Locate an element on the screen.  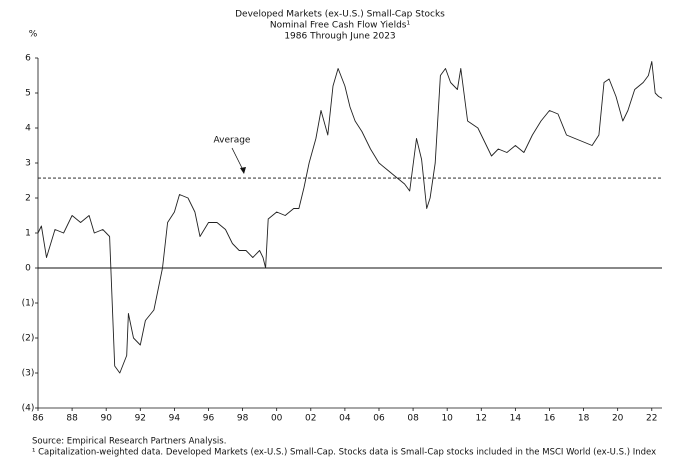
y-tick-label: 1 is located at coordinates (28, 234).